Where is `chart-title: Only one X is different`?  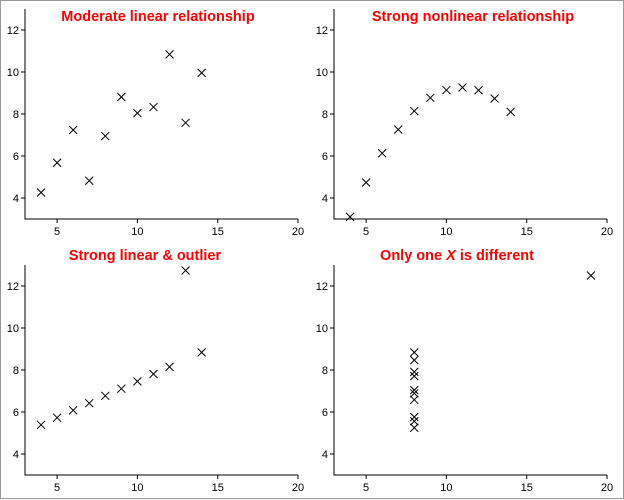 chart-title: Only one X is different is located at coordinates (457, 256).